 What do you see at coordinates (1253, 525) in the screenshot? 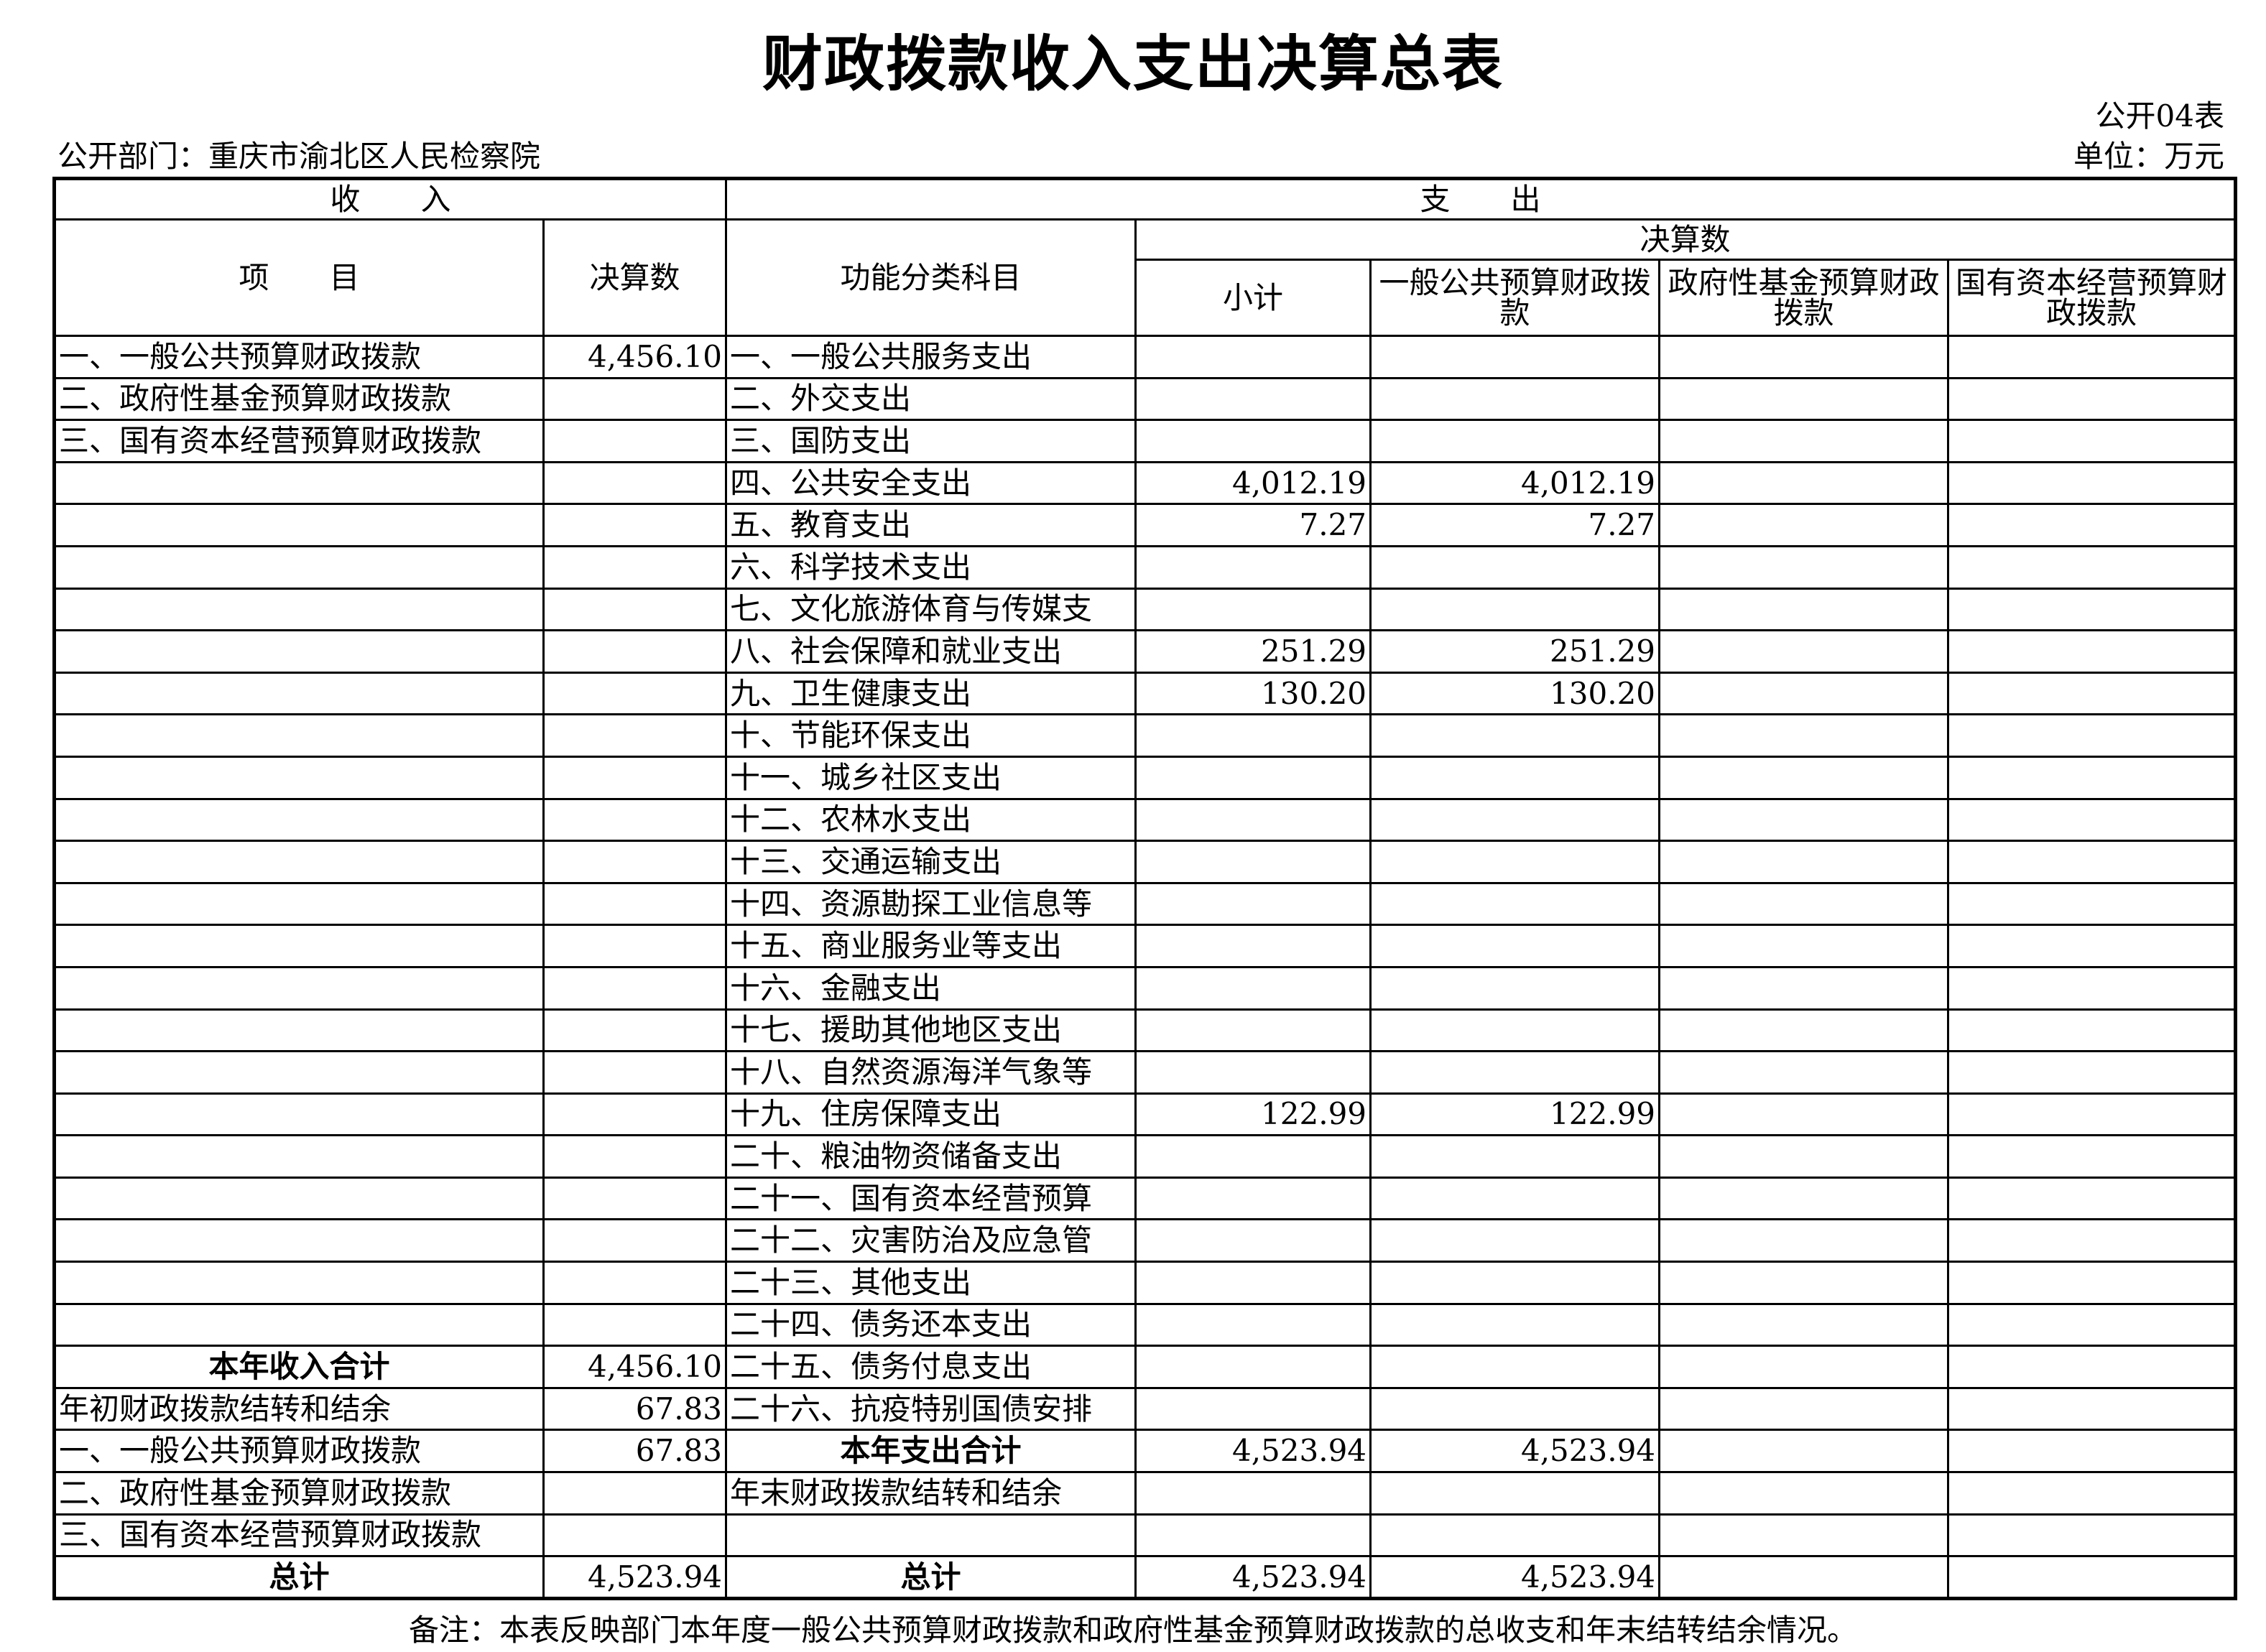
I see `subtotal-cell: 7.27` at bounding box center [1253, 525].